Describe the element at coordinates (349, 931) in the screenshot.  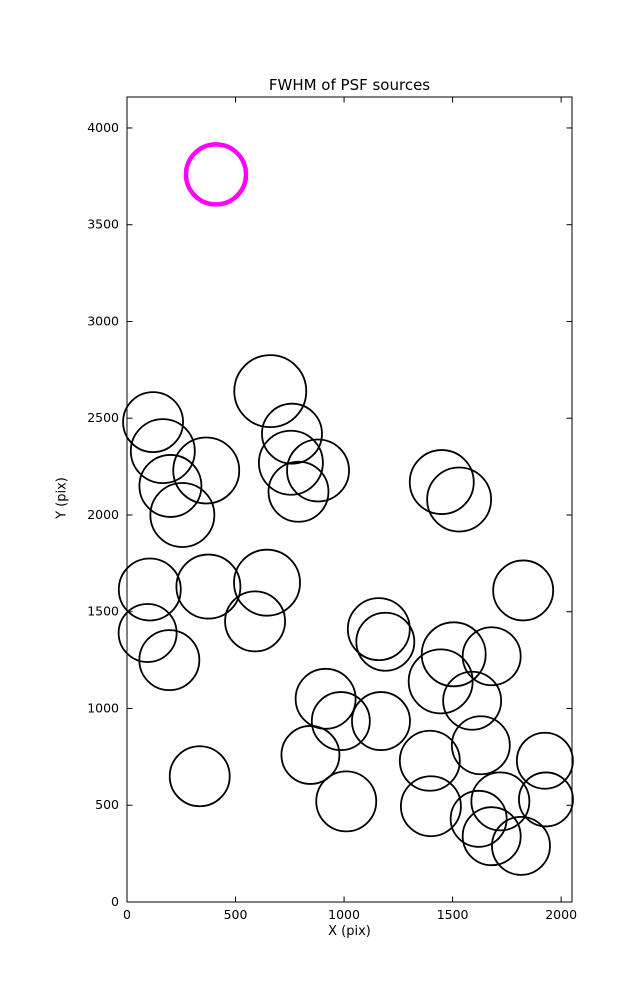
I see `x-axis-label: X (pix)` at that location.